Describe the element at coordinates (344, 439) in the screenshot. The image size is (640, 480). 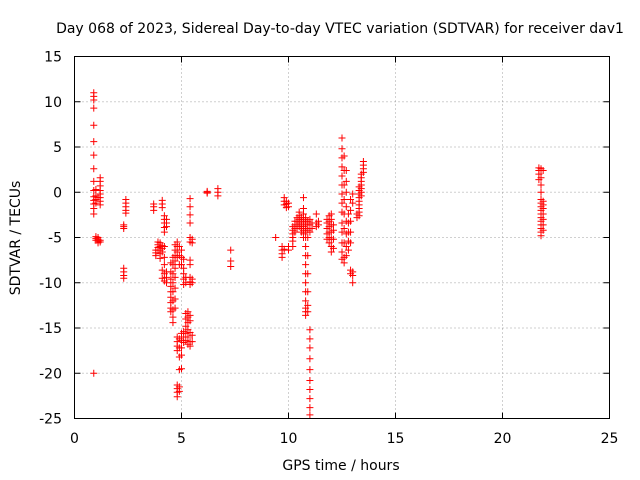
I see `x-tick-labels: 0 5 10 15 20 25` at that location.